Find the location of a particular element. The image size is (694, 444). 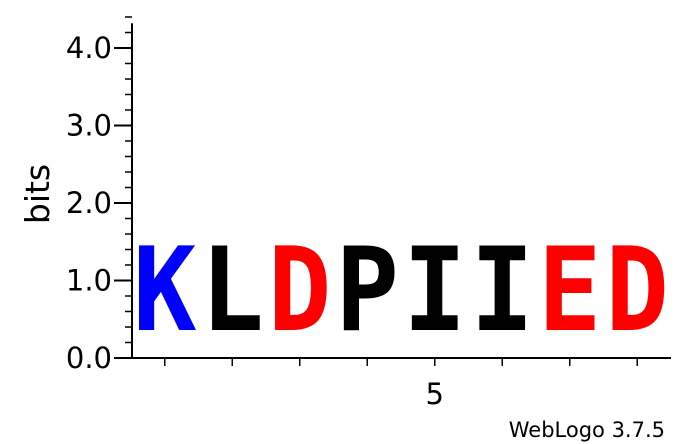

y-axis-title: bits is located at coordinates (37, 194).